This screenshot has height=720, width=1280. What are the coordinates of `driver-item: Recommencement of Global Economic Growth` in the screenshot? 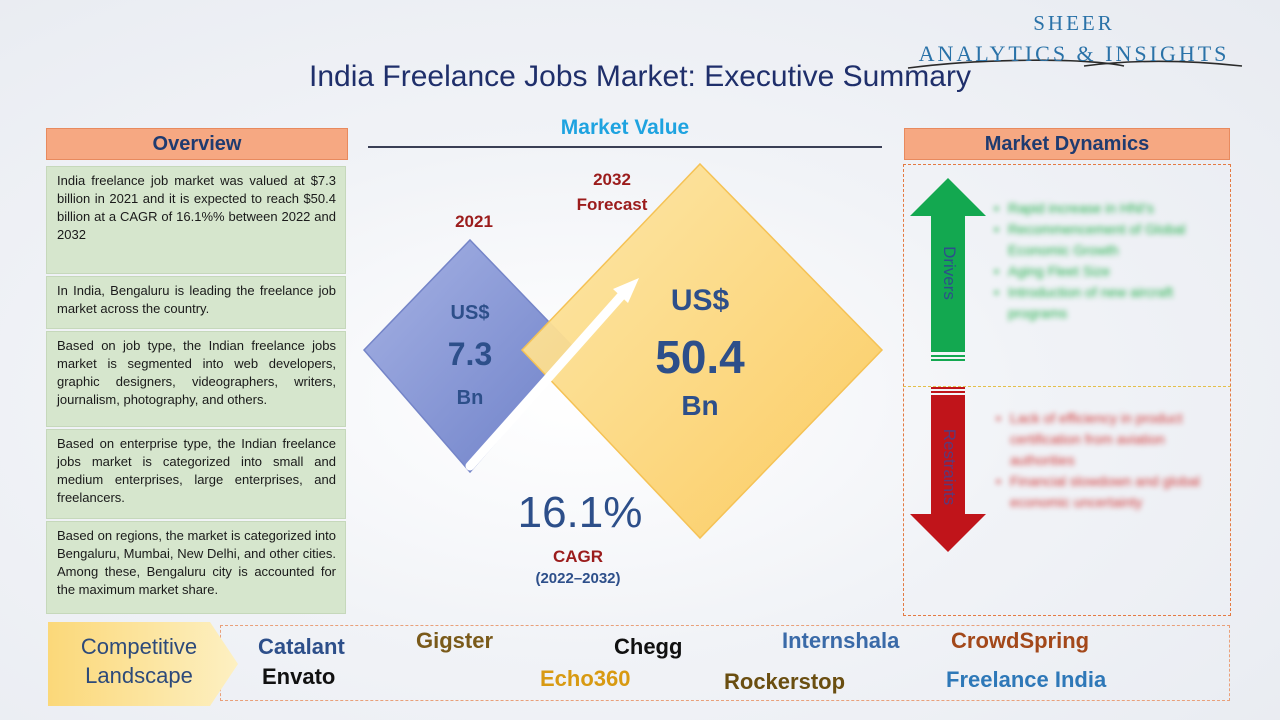 It's located at (1104, 240).